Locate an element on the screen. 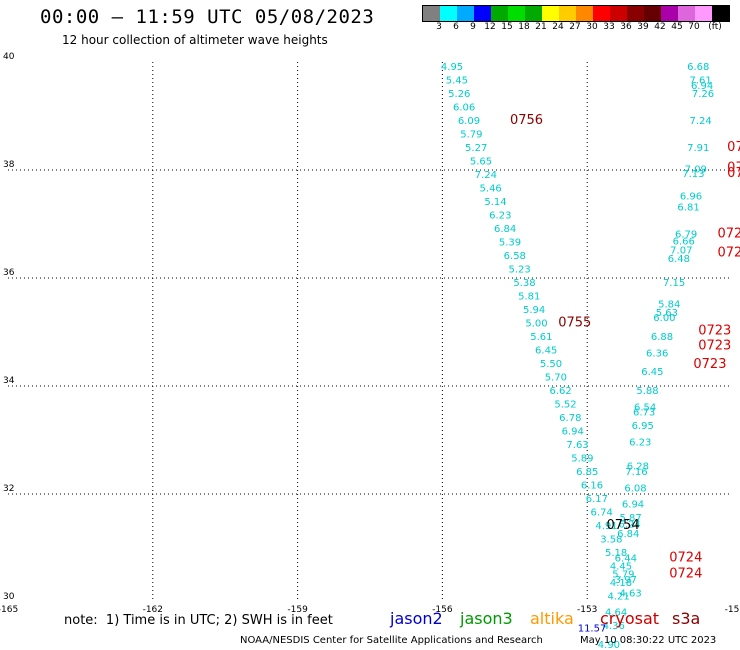  wave-height-point: 5.89 is located at coordinates (582, 459).